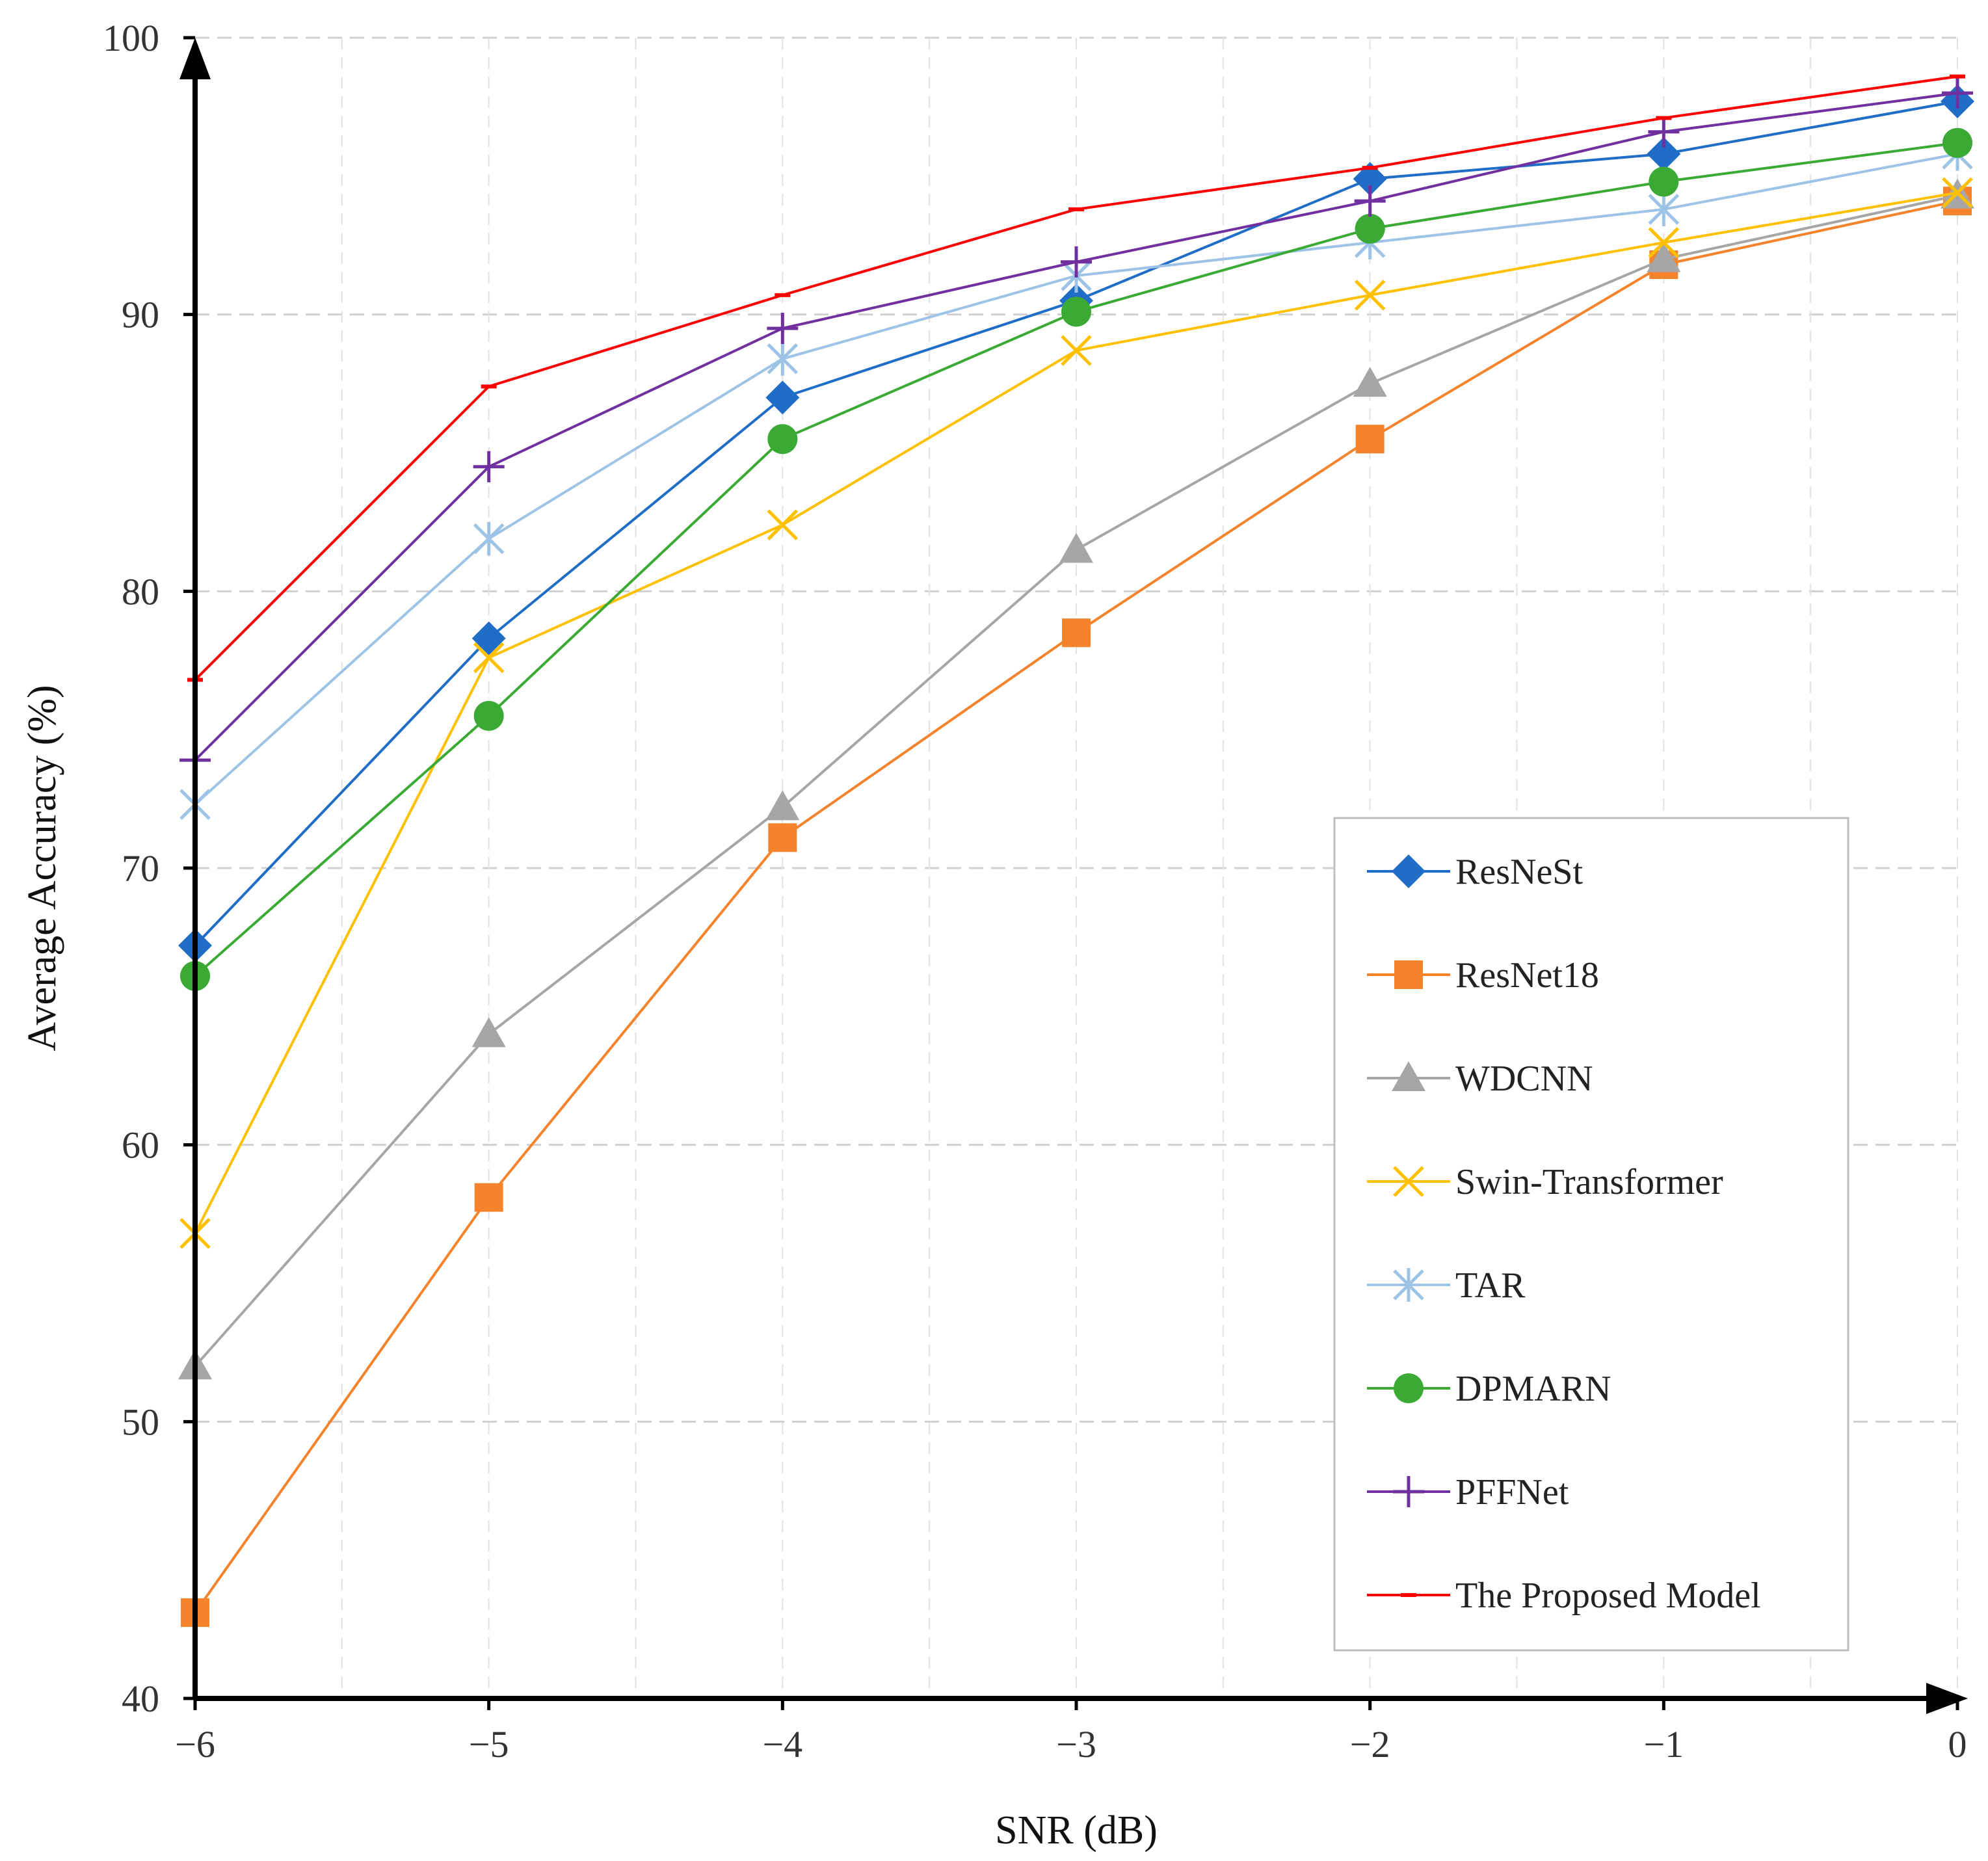 This screenshot has height=1861, width=1988. What do you see at coordinates (1589, 1182) in the screenshot?
I see `legend-label: Swin-Transformer` at bounding box center [1589, 1182].